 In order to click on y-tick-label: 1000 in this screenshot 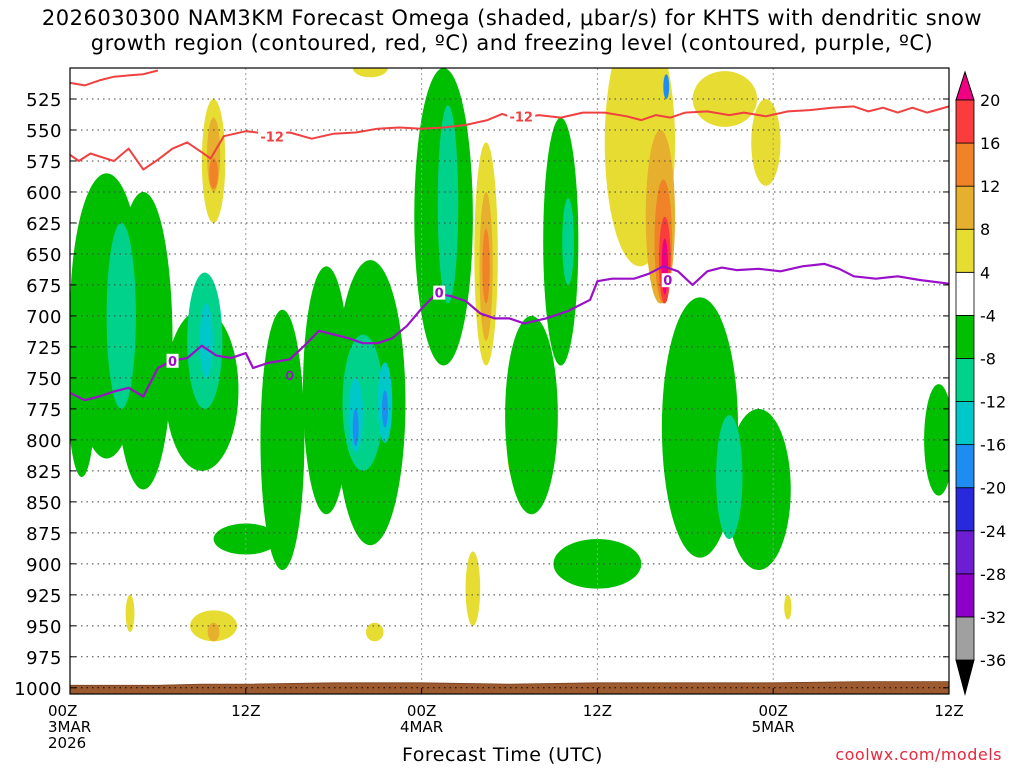, I will do `click(38, 689)`.